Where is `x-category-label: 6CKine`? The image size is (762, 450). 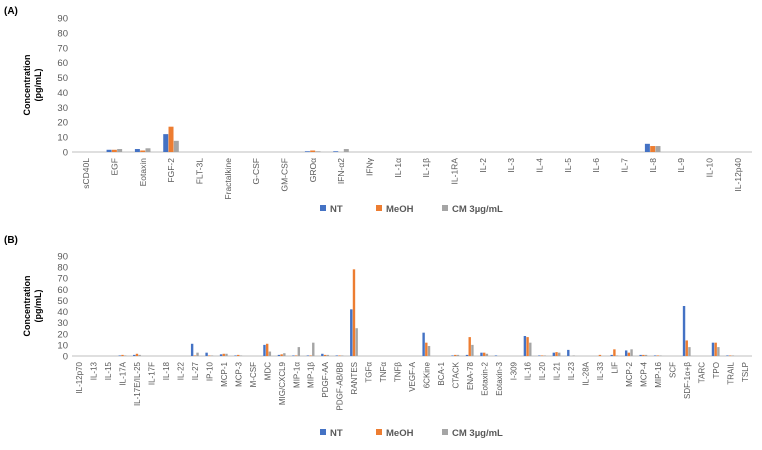
x-category-label: 6CKine is located at coordinates (426, 374).